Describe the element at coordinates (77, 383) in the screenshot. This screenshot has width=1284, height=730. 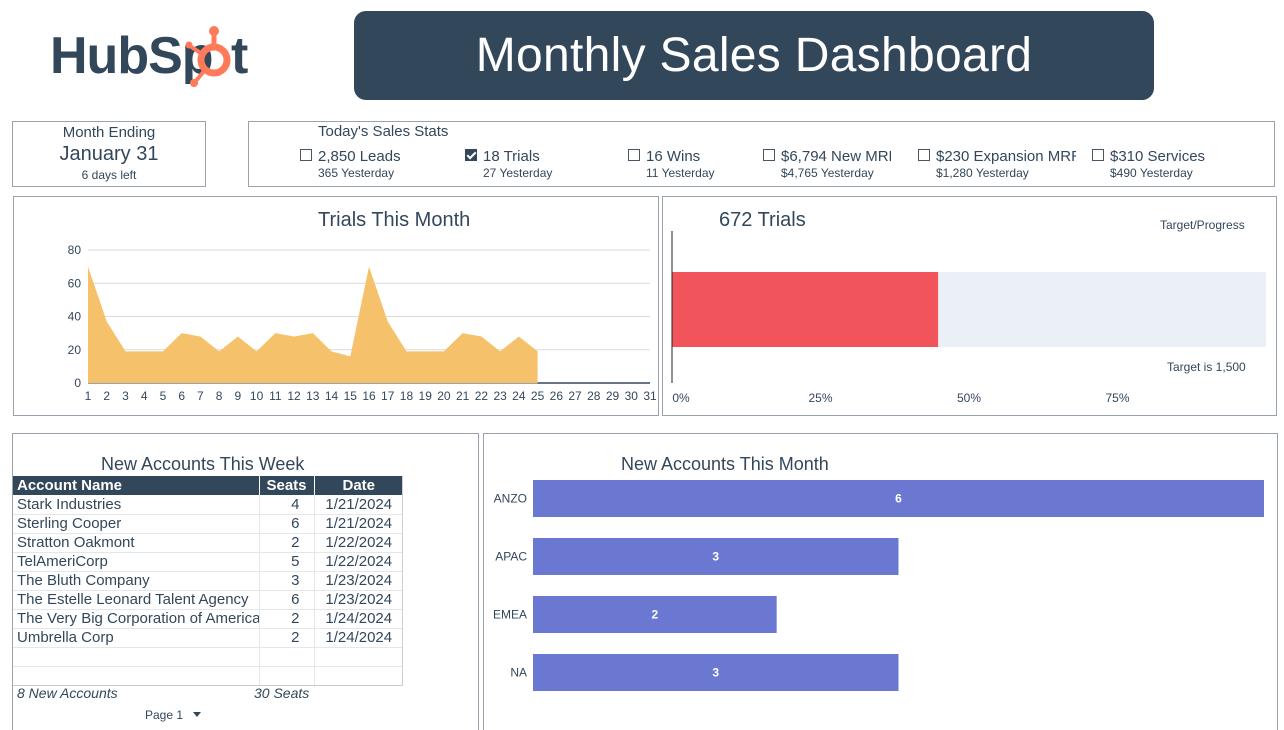
I see `y-tick-label: 0` at that location.